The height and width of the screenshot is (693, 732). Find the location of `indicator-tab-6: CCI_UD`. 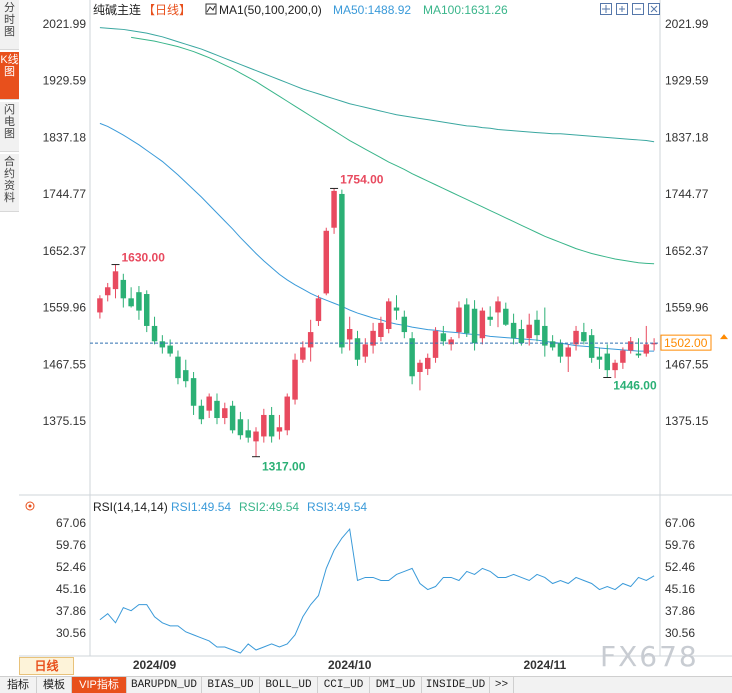

indicator-tab-6: CCI_UD is located at coordinates (344, 685).